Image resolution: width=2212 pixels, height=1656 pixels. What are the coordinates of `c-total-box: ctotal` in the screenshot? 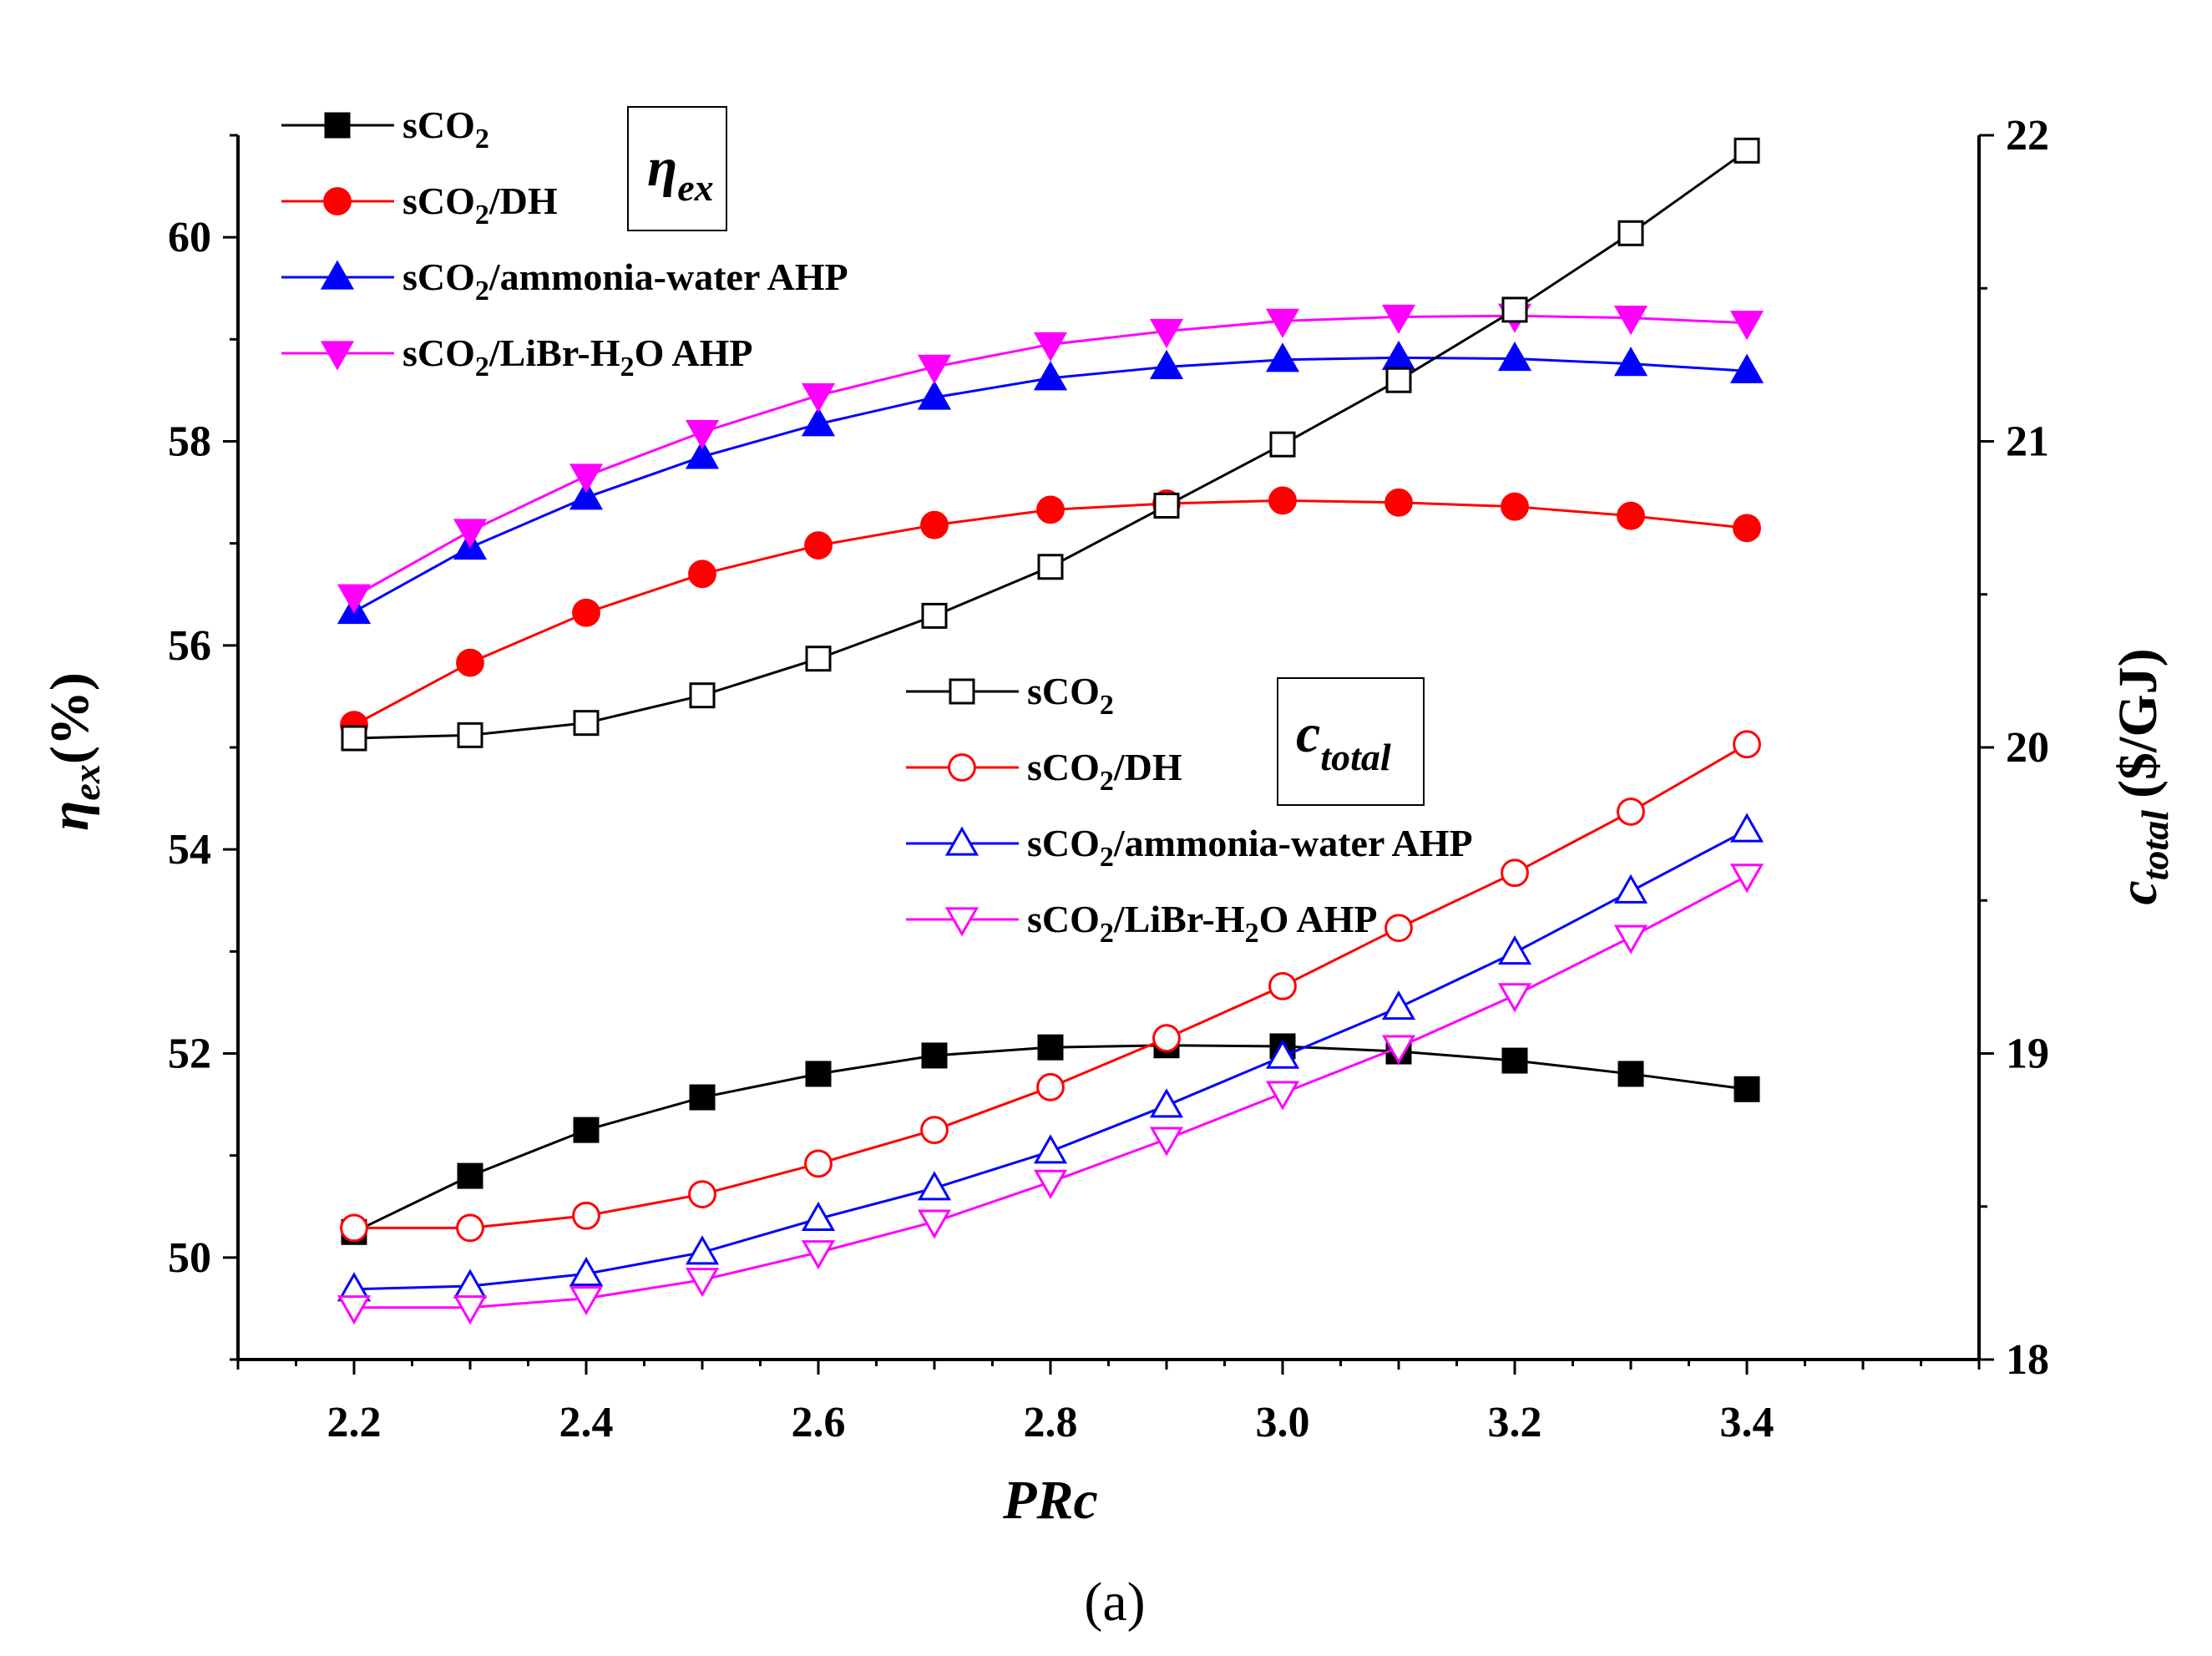 It's located at (1351, 742).